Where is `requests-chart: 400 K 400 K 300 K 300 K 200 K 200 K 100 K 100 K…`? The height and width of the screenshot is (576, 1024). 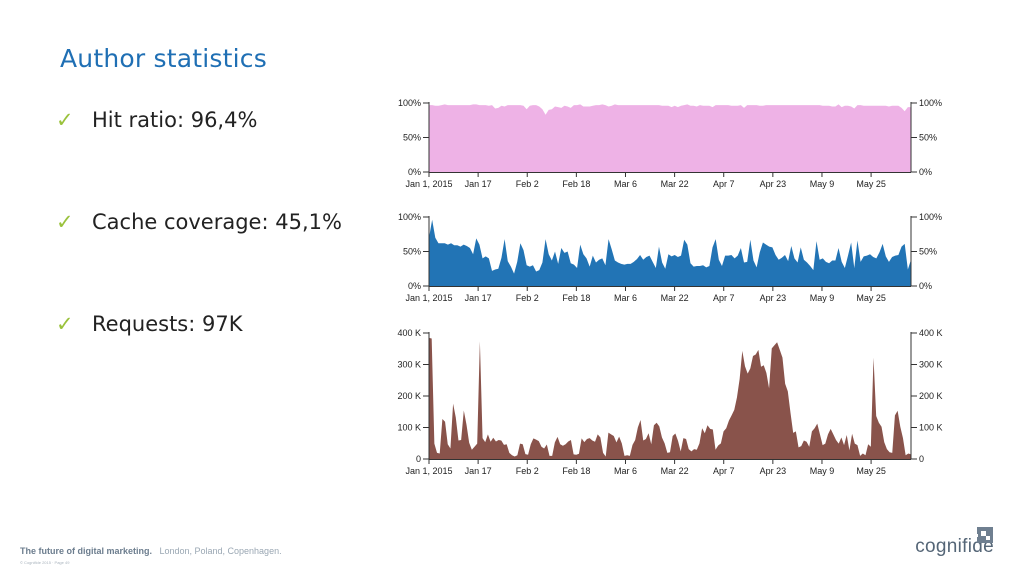
requests-chart: 400 K 400 K 300 K 300 K 200 K 200 K 100 K 100 K… is located at coordinates (669, 402).